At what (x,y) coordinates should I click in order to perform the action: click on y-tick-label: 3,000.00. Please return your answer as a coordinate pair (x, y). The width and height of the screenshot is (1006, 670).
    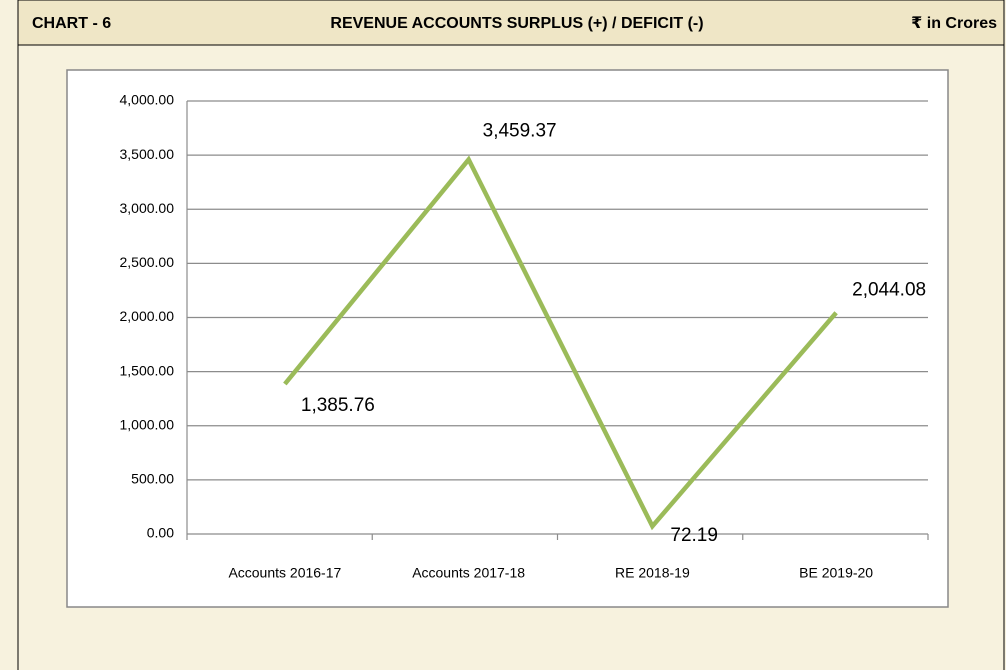
    Looking at the image, I should click on (147, 208).